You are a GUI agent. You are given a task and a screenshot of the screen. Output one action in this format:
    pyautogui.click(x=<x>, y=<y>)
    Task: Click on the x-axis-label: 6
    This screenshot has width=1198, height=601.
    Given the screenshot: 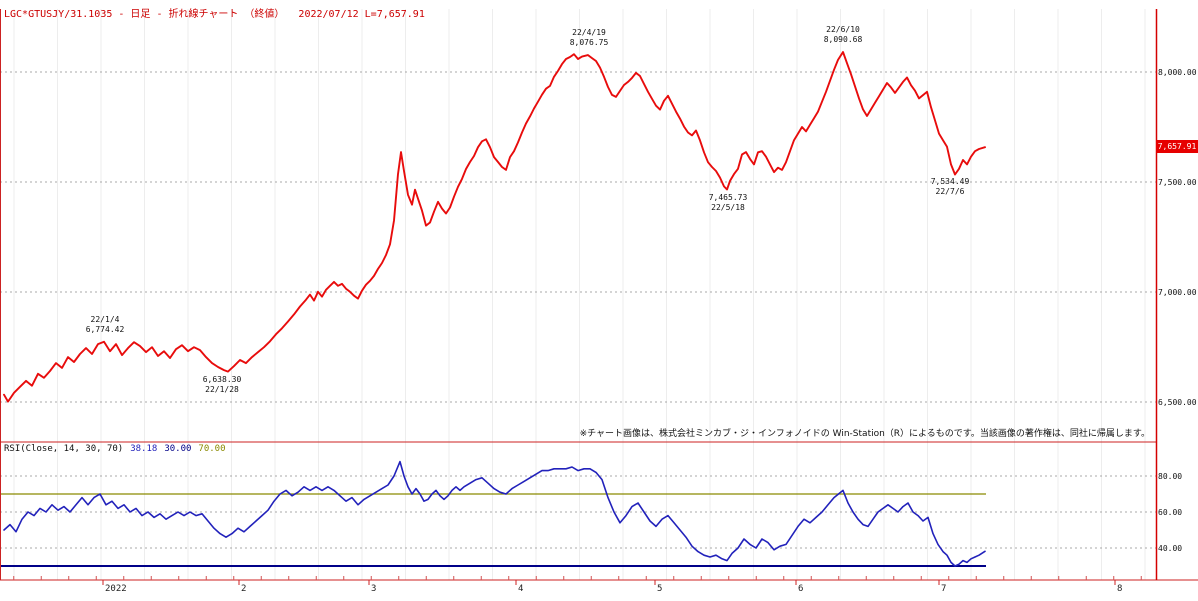 What is the action you would take?
    pyautogui.click(x=801, y=589)
    